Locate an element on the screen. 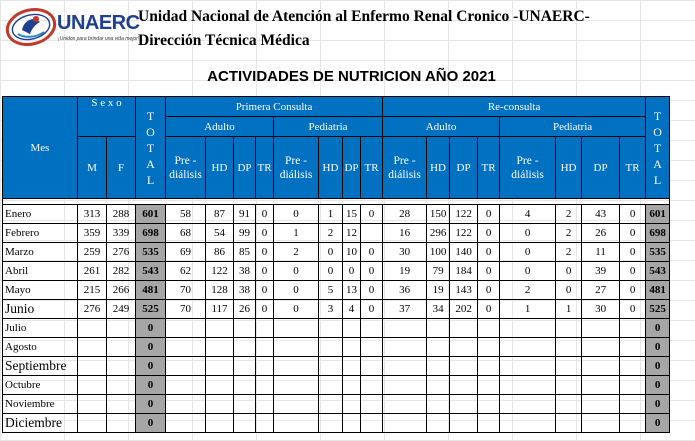 The image size is (695, 441). value-cell: 43 is located at coordinates (601, 214).